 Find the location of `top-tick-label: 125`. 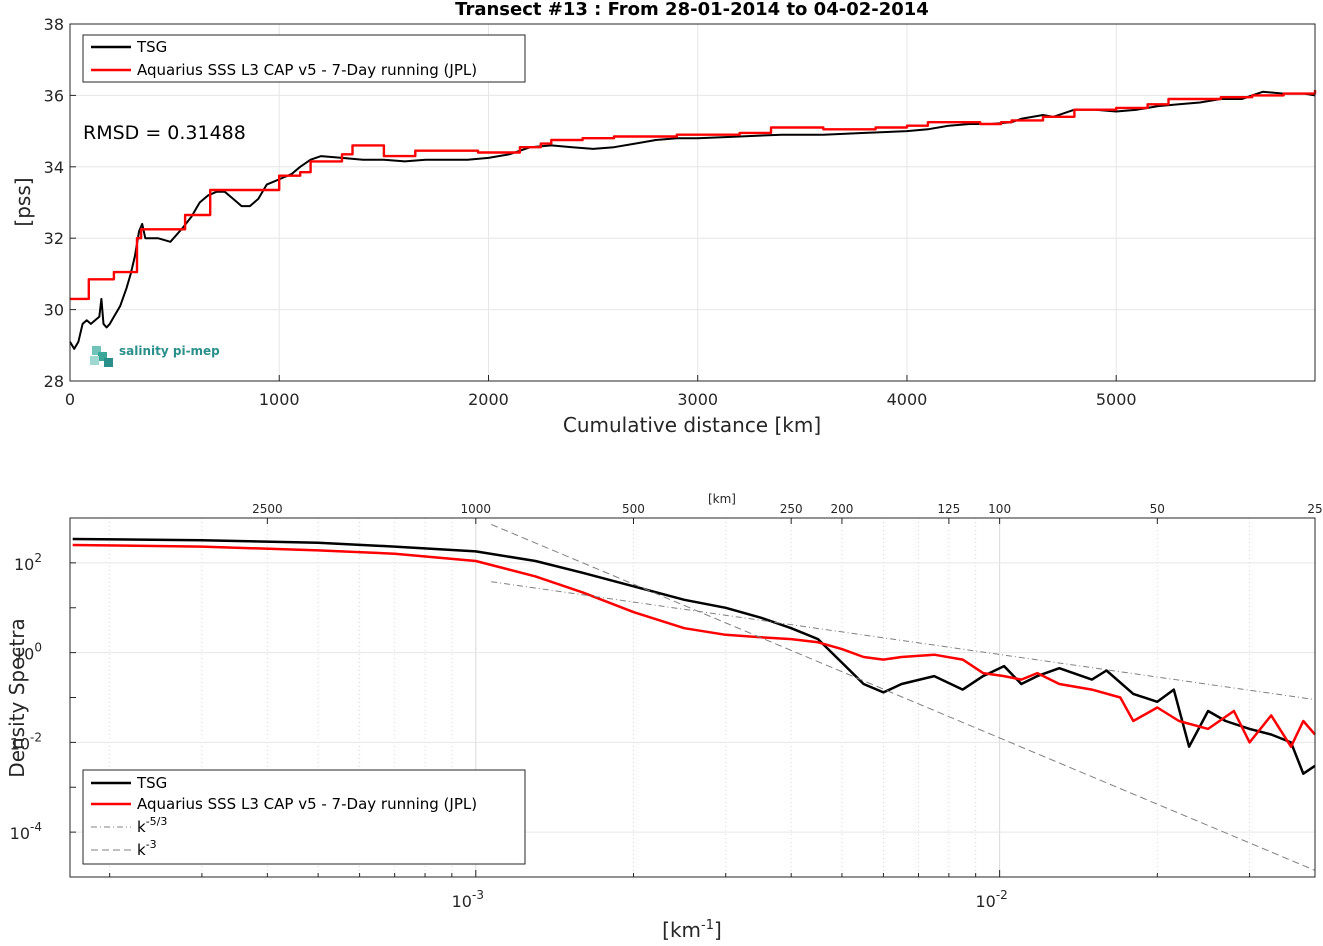

top-tick-label: 125 is located at coordinates (948, 509).